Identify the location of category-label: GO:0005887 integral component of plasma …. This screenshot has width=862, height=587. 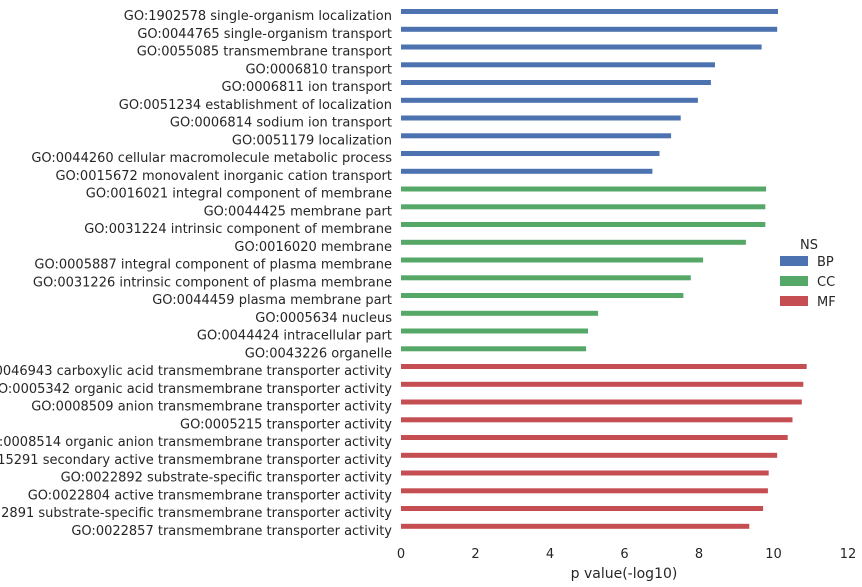
(213, 265).